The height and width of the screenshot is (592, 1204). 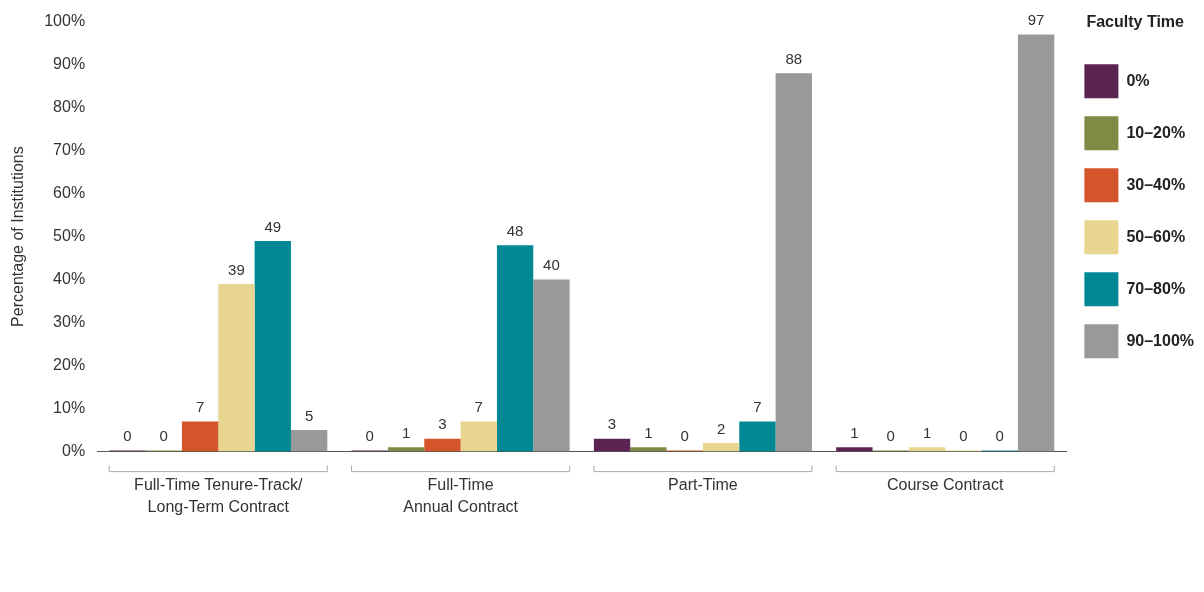 What do you see at coordinates (551, 265) in the screenshot?
I see `data-label: 40` at bounding box center [551, 265].